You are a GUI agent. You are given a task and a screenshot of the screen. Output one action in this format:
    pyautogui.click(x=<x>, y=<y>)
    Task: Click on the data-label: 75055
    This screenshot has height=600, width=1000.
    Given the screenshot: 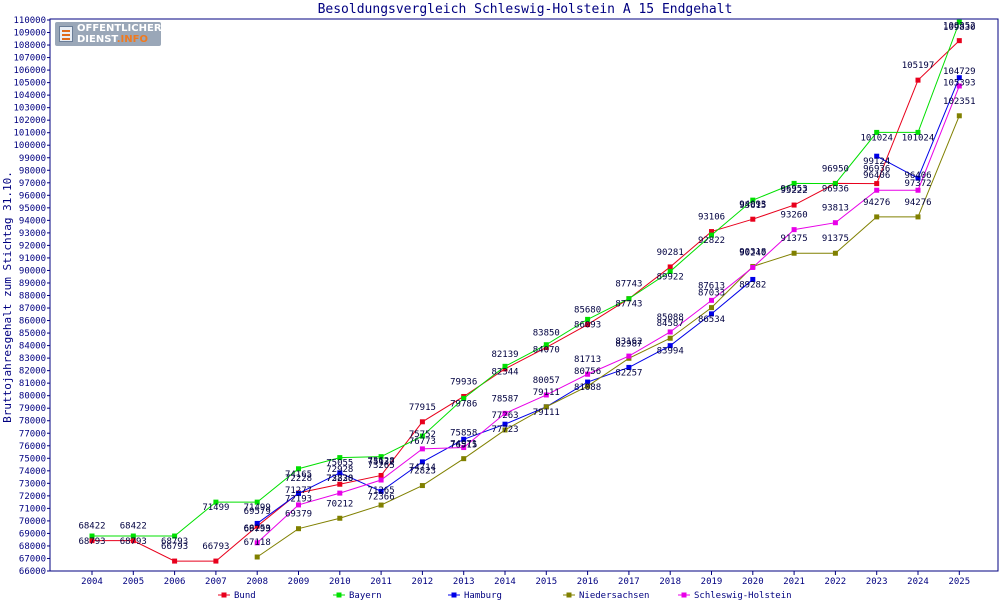 What is the action you would take?
    pyautogui.click(x=339, y=464)
    